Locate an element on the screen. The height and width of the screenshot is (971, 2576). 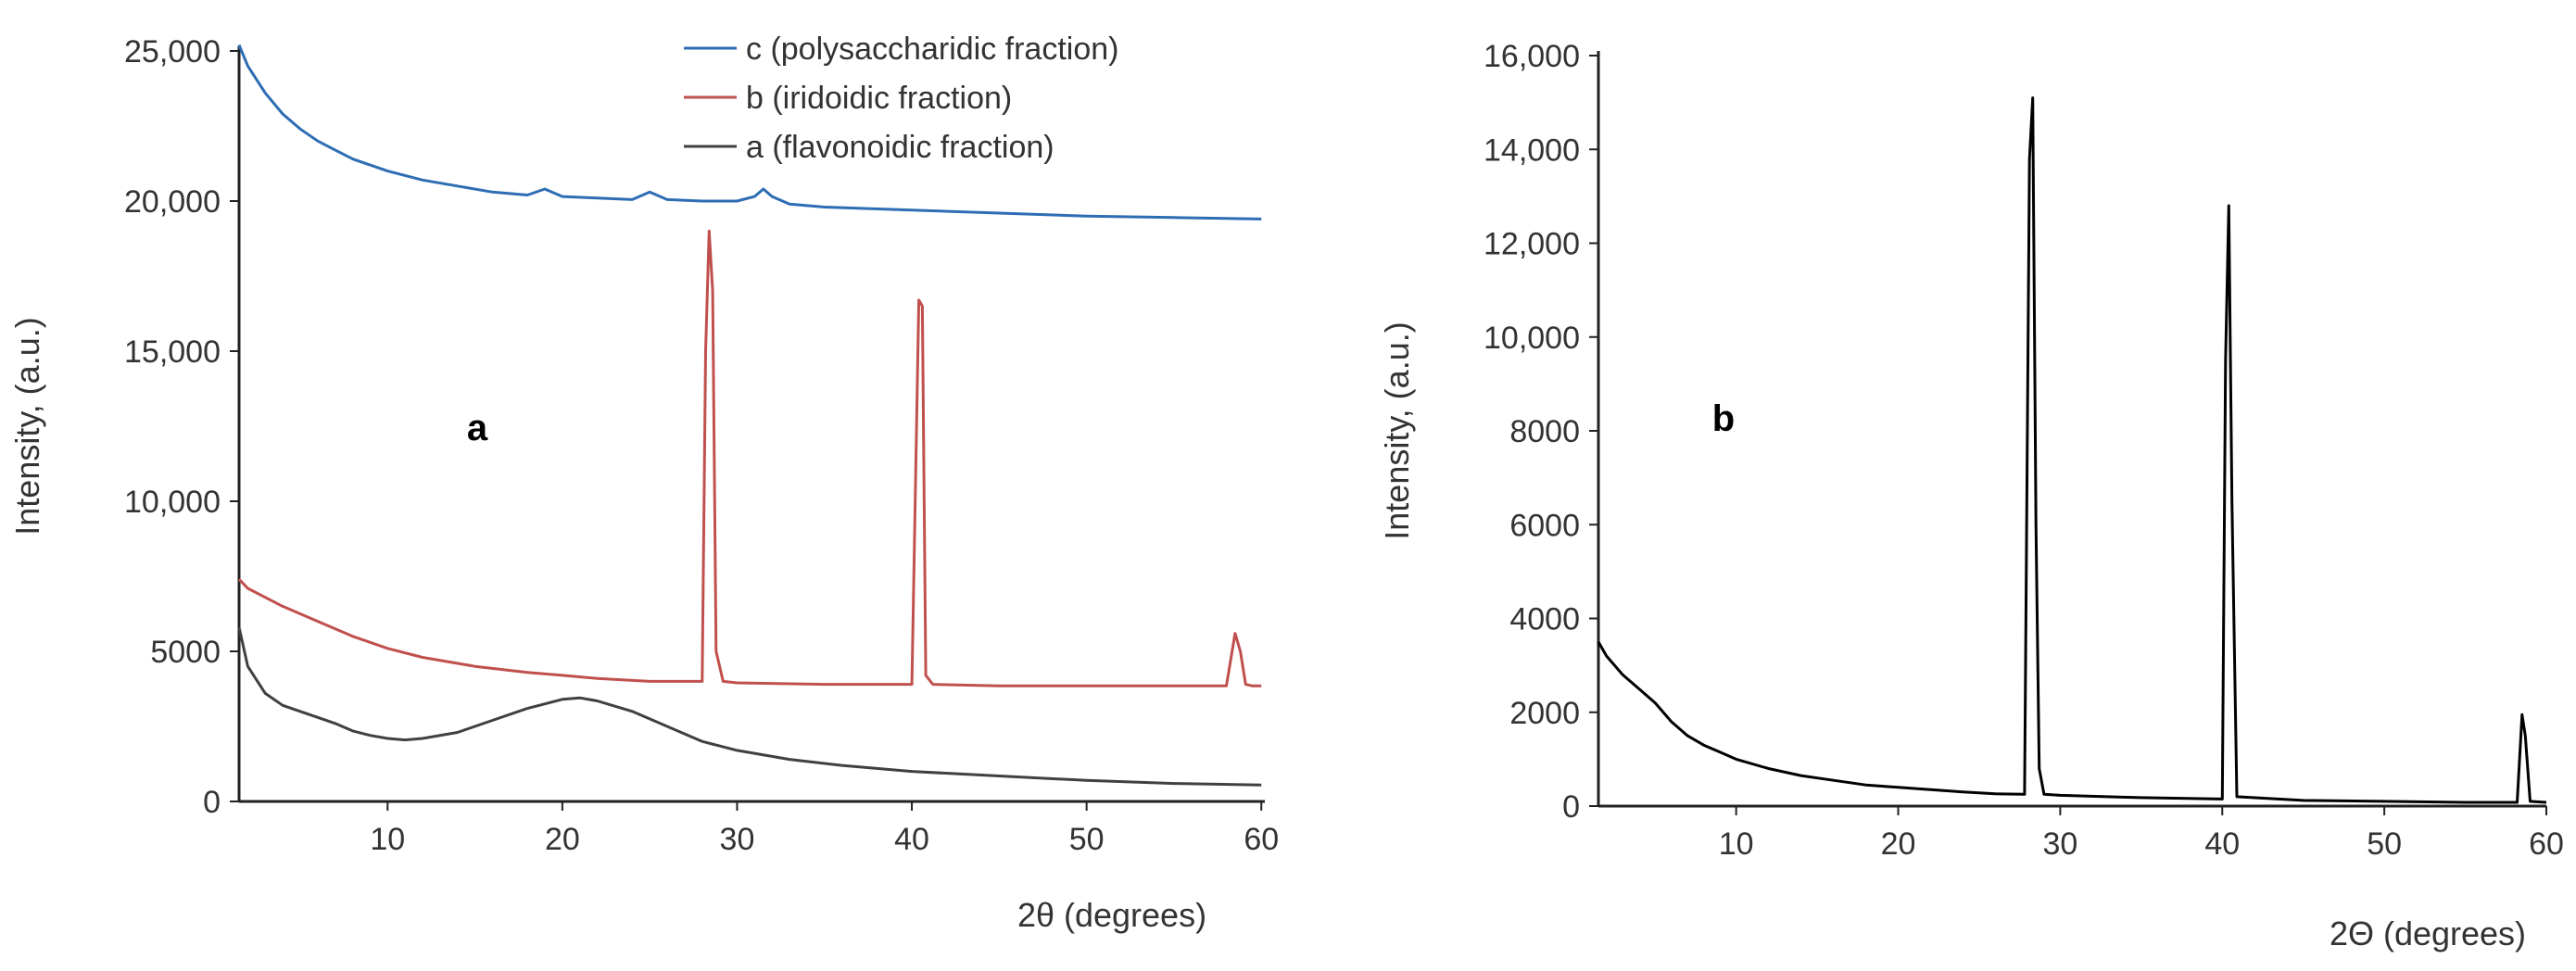
y-tick-label: 5000 is located at coordinates (186, 652).